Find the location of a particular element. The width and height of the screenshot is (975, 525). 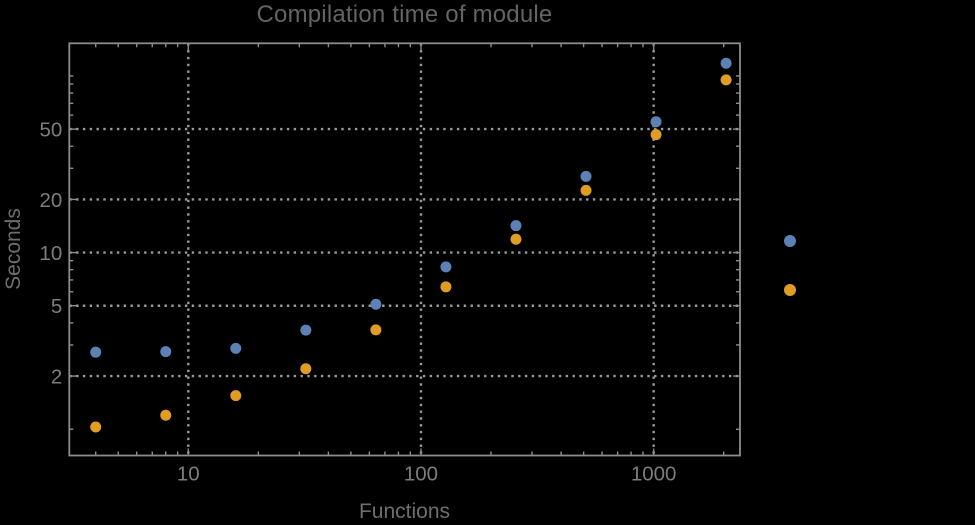

y-tick-label: 2 is located at coordinates (56, 376).